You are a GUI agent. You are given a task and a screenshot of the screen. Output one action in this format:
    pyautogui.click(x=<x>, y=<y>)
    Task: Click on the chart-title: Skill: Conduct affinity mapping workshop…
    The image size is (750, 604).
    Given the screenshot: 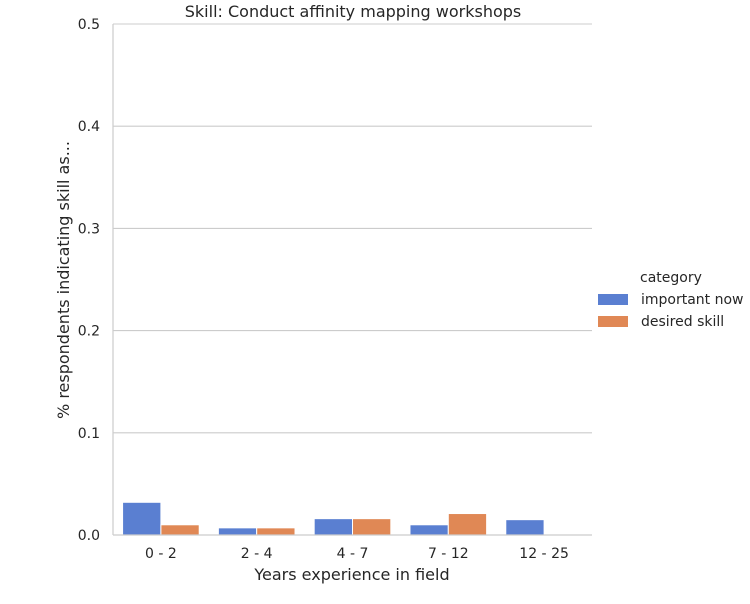 What is the action you would take?
    pyautogui.click(x=353, y=11)
    